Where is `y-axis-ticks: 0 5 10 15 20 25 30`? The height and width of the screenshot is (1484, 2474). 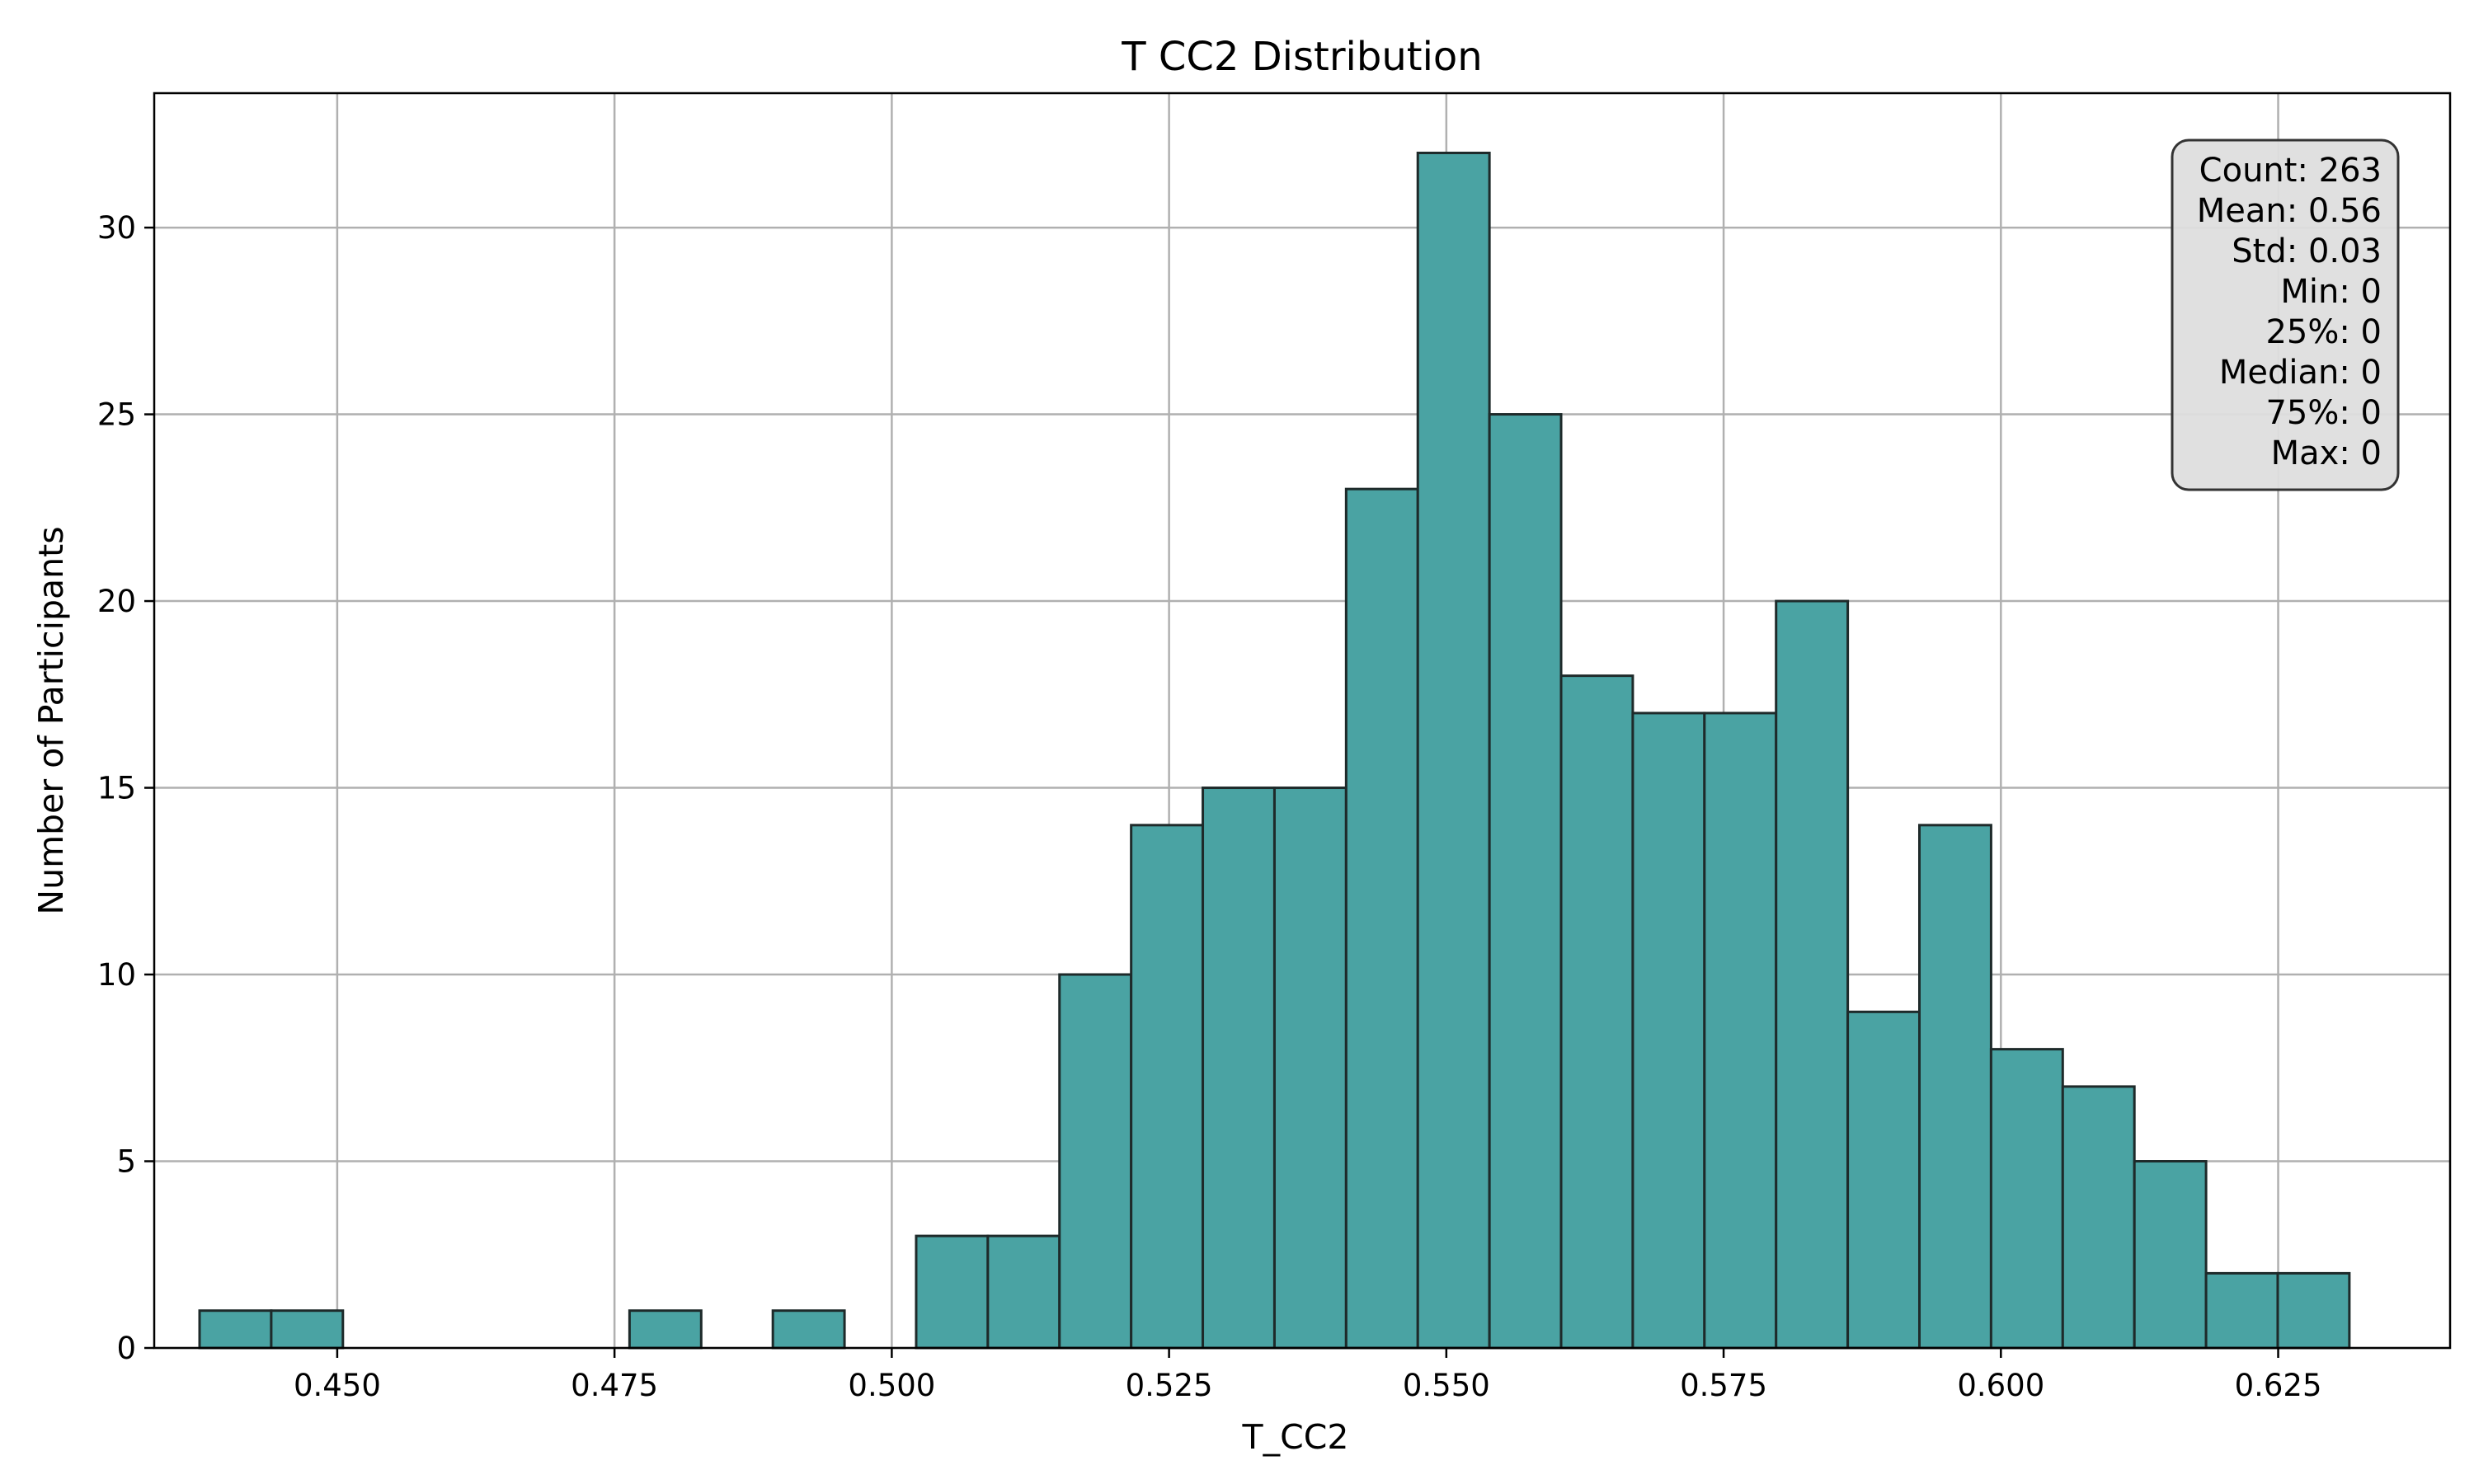
y-axis-ticks: 0 5 10 15 20 25 30 is located at coordinates (125, 788).